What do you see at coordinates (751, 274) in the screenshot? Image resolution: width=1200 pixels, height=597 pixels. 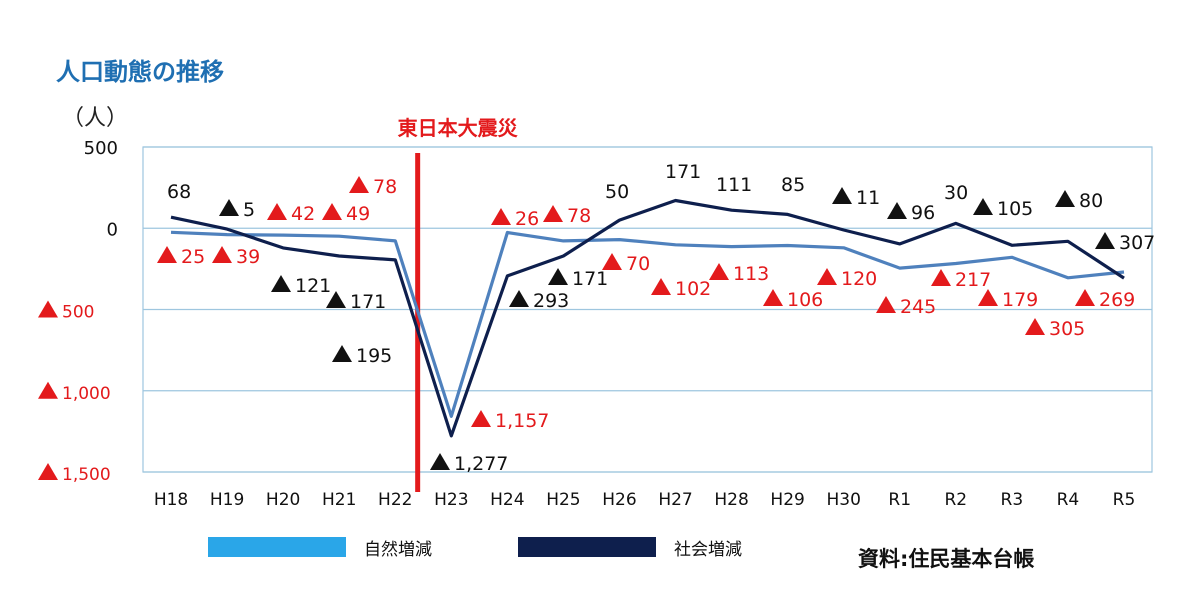 I see `data-label-natural: 113` at bounding box center [751, 274].